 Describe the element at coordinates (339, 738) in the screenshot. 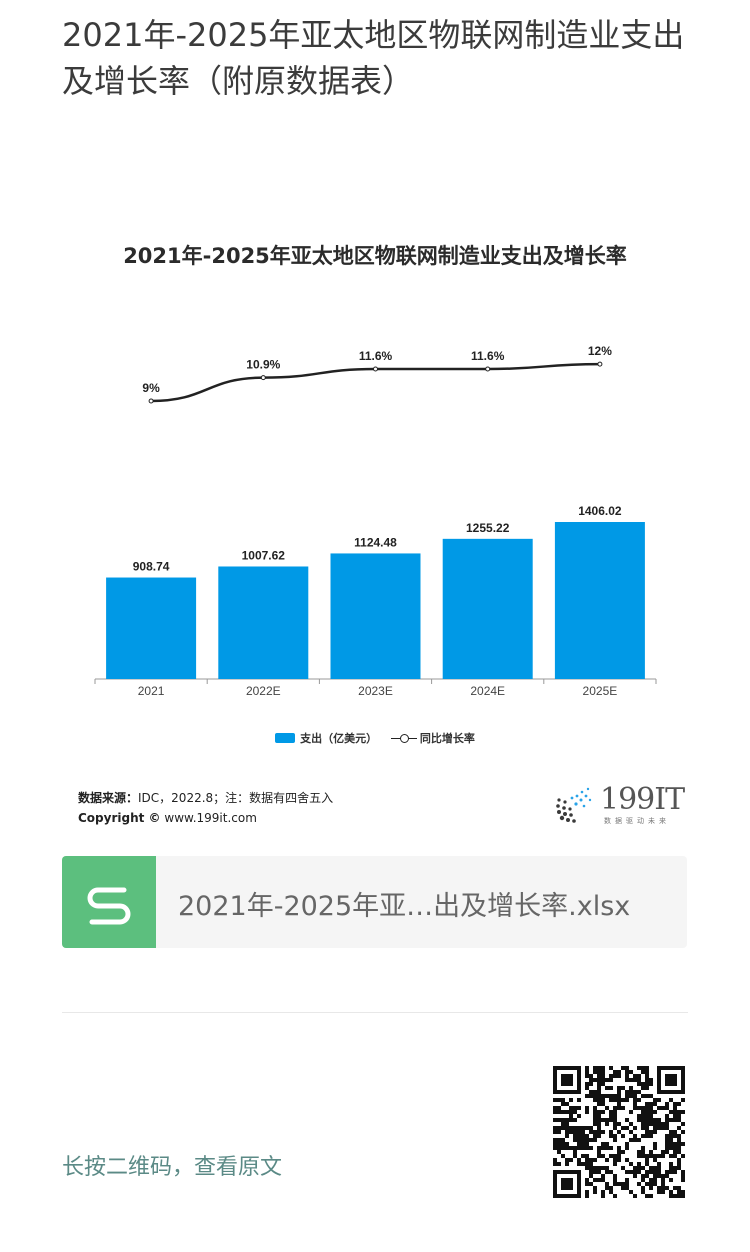

I see `legend-bar-label: 支出（亿美元）` at that location.